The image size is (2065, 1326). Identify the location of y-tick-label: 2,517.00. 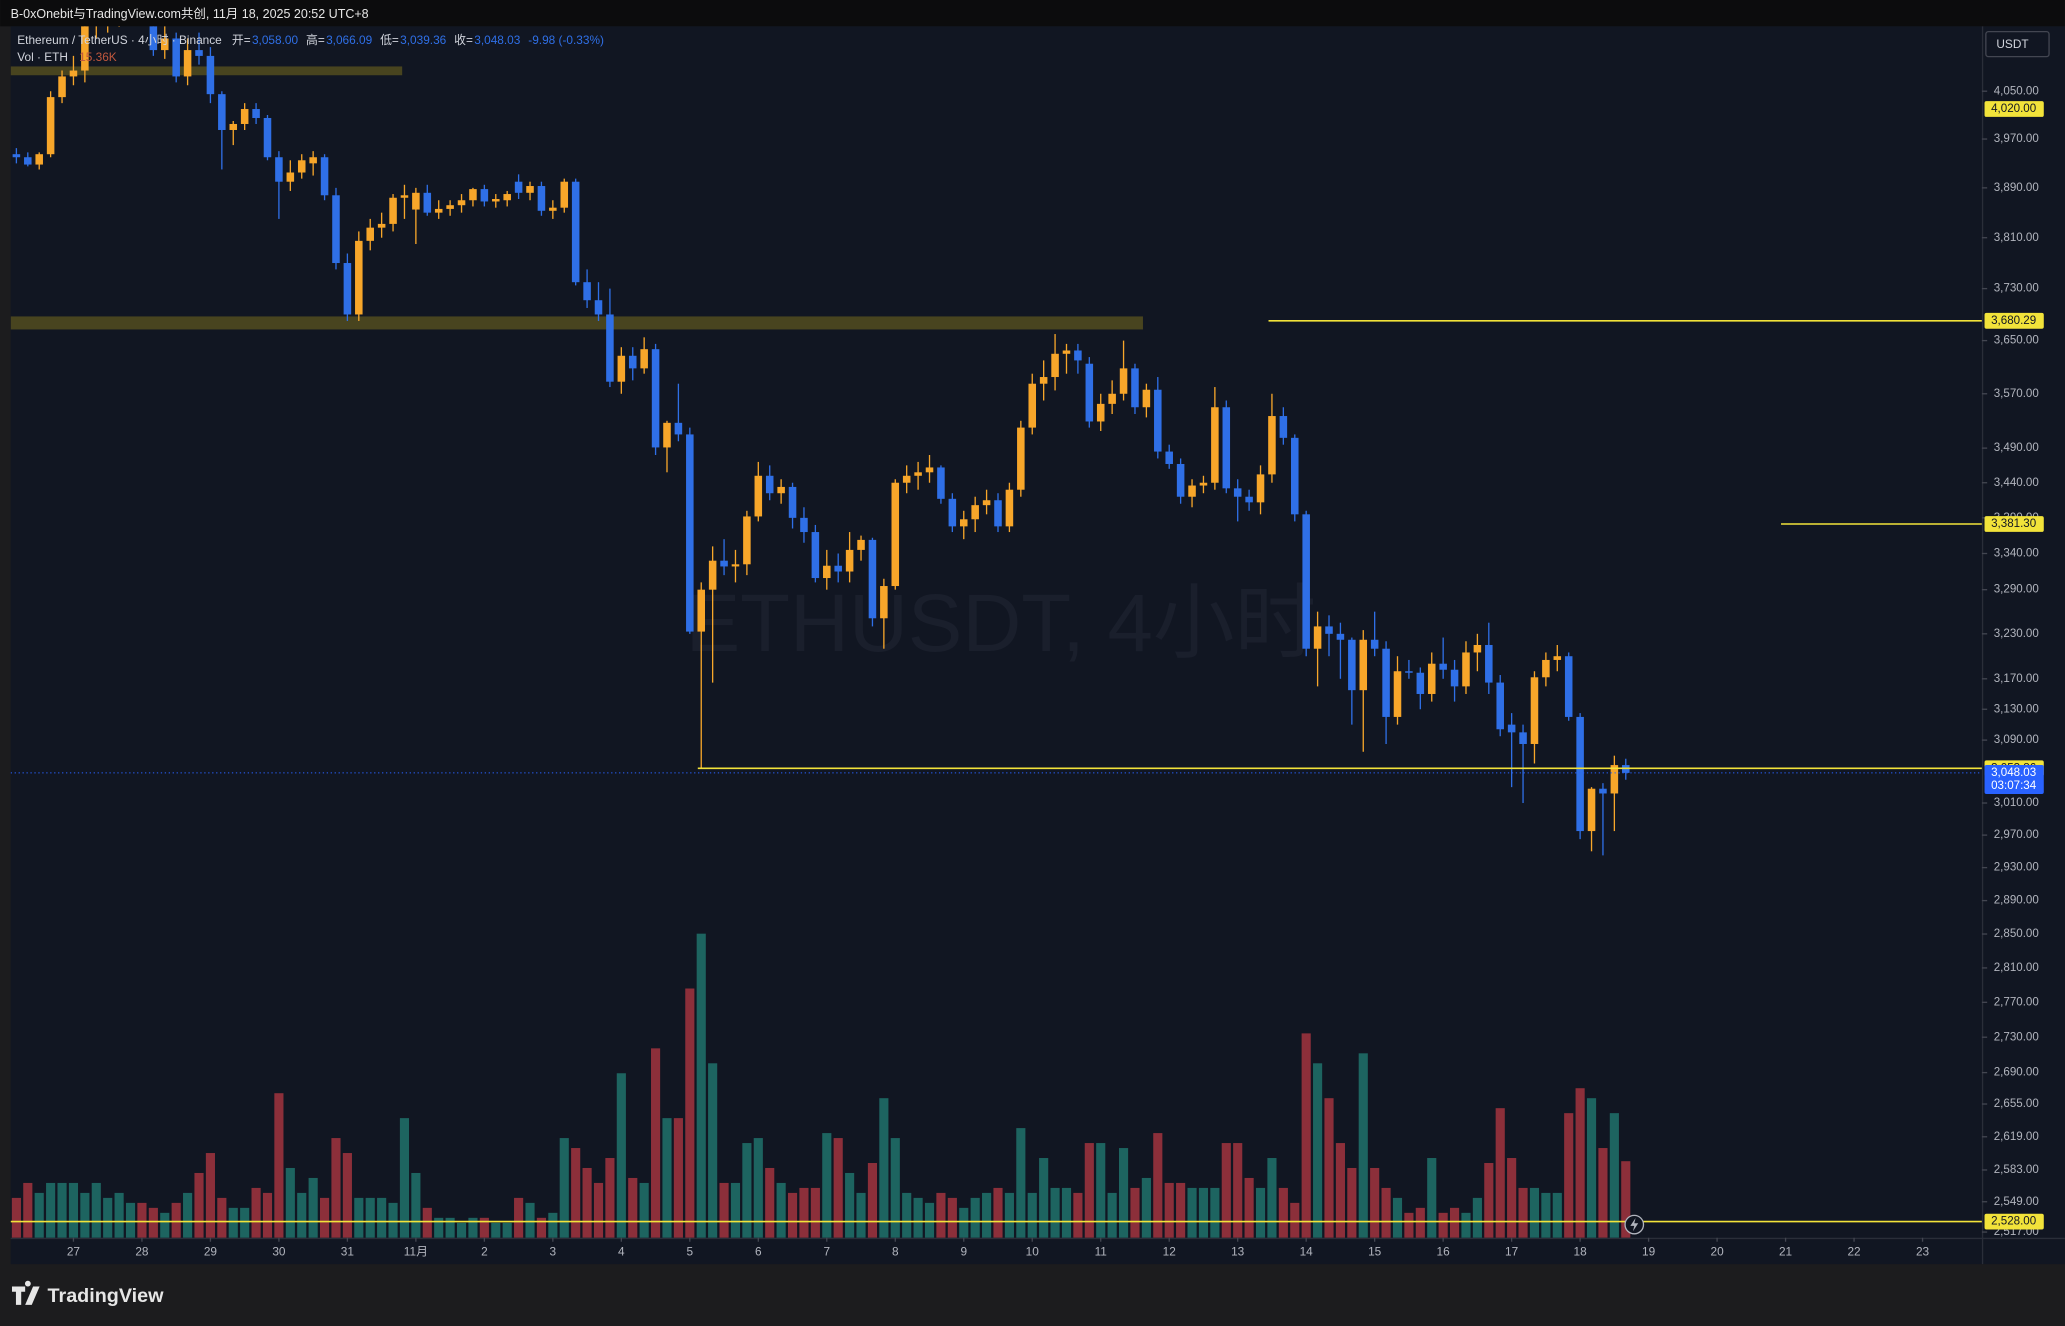
(2016, 1232).